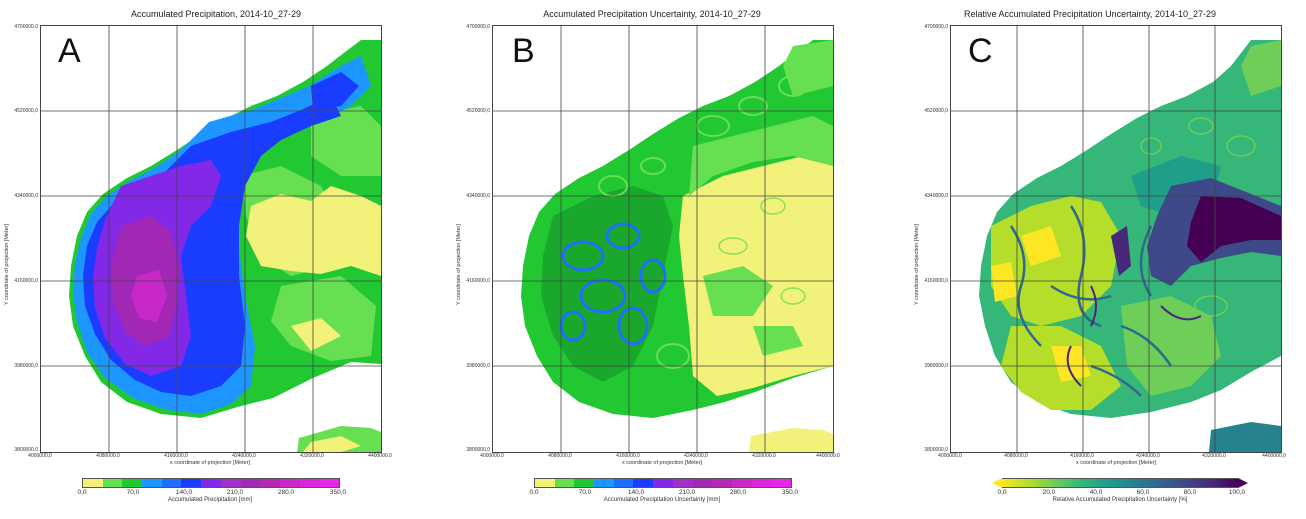 This screenshot has width=1306, height=519. What do you see at coordinates (997, 483) in the screenshot?
I see `colorbar-min-arrow` at bounding box center [997, 483].